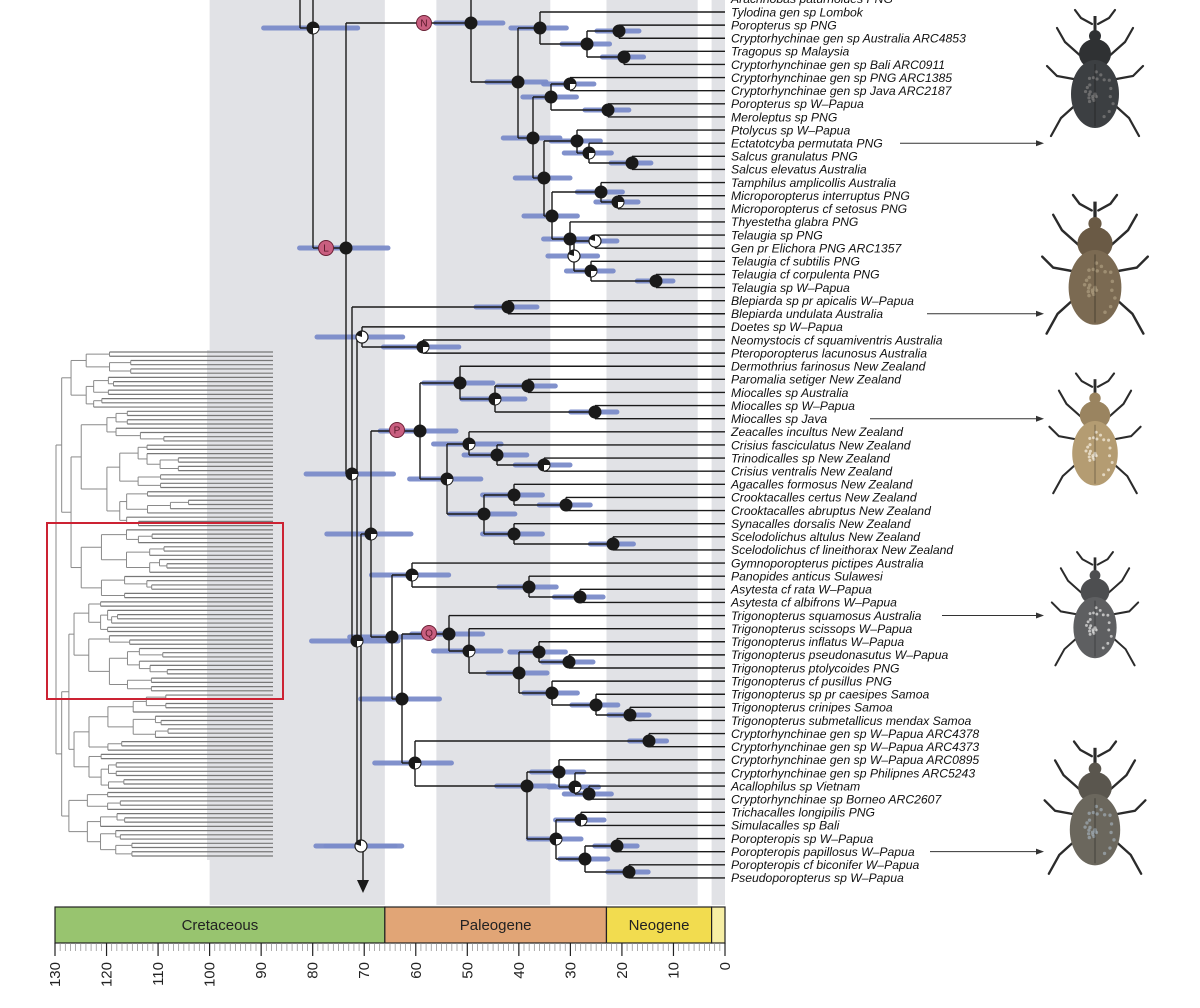  Describe the element at coordinates (855, 734) in the screenshot. I see `taxon-label: Cryptorhynchinae gen sp W–Papua ARC4378` at that location.